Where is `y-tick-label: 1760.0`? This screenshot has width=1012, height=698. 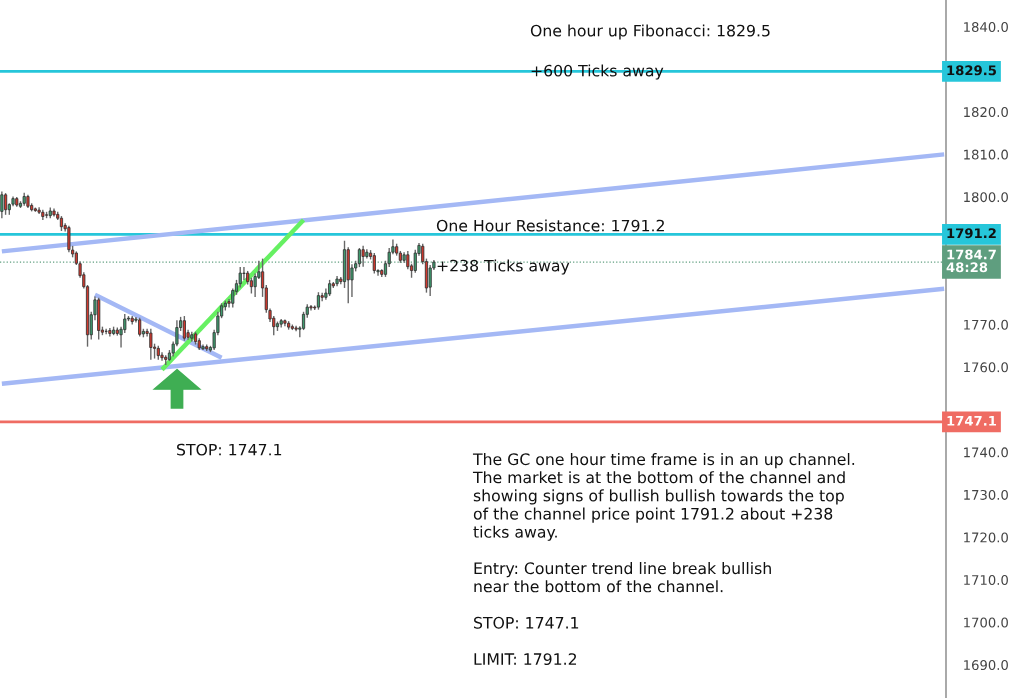
y-tick-label: 1760.0 is located at coordinates (986, 367).